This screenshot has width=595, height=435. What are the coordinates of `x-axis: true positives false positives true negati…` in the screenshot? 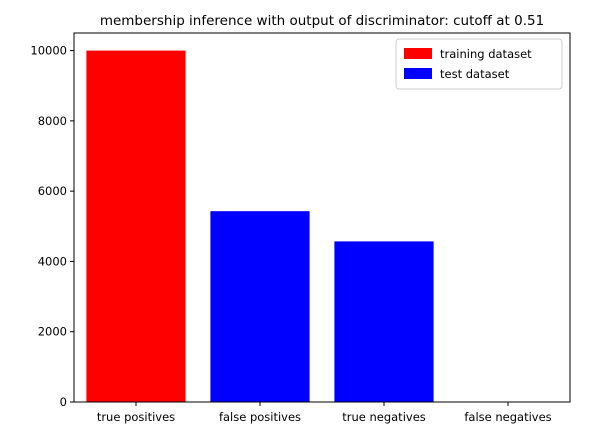 It's located at (324, 413).